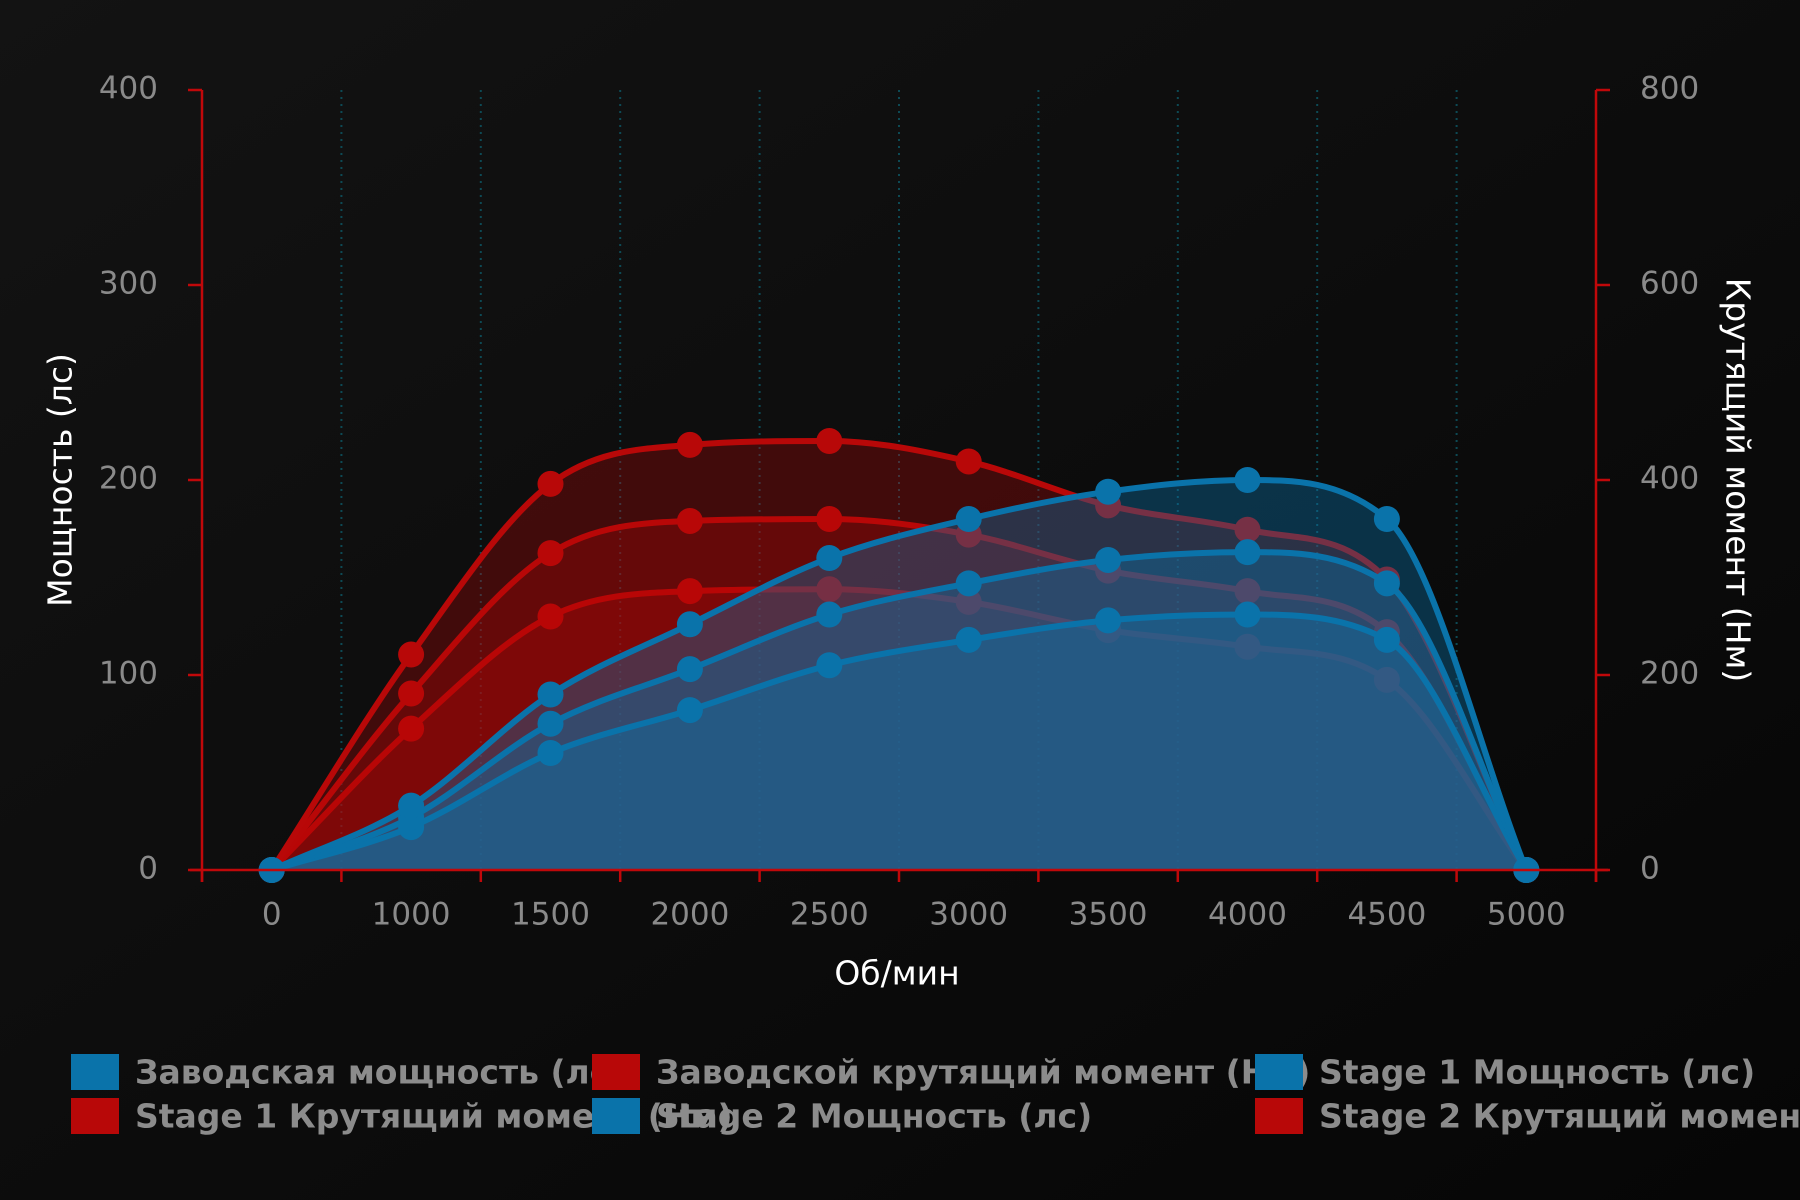 This screenshot has height=1200, width=1800. I want to click on legend-label: Заводской крутящий момент (Нм), so click(983, 1072).